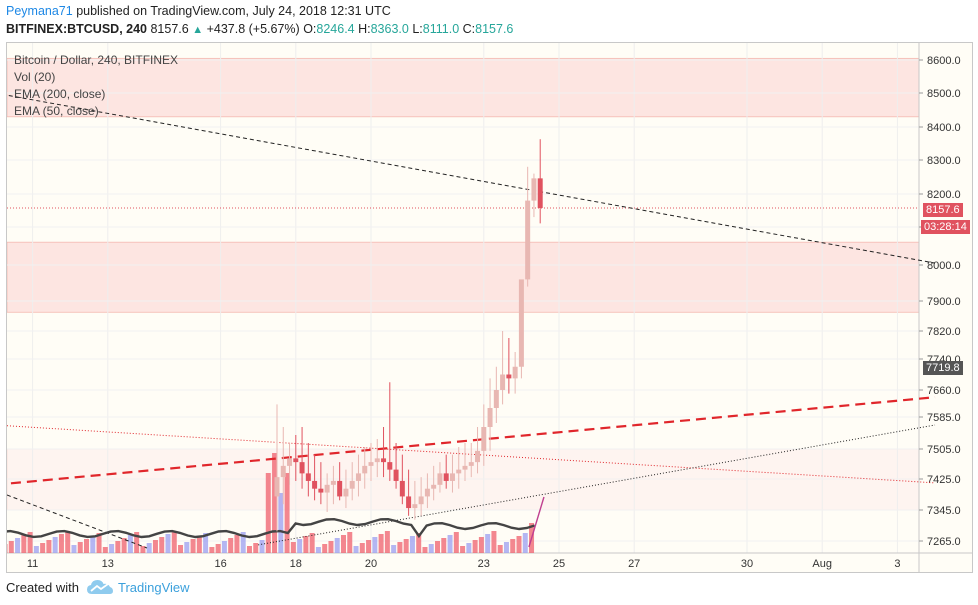 This screenshot has width=978, height=605. What do you see at coordinates (944, 391) in the screenshot?
I see `y-tick-label-10: 7660.0` at bounding box center [944, 391].